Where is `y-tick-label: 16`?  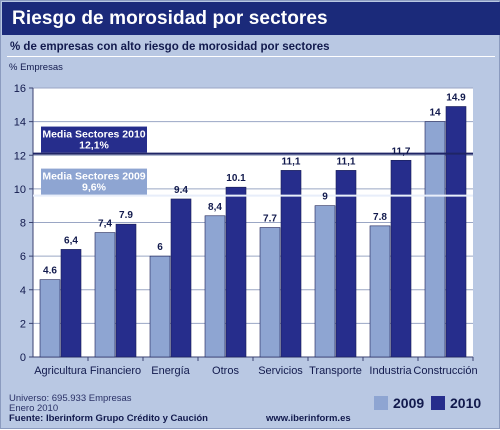 y-tick-label: 16 is located at coordinates (20, 89).